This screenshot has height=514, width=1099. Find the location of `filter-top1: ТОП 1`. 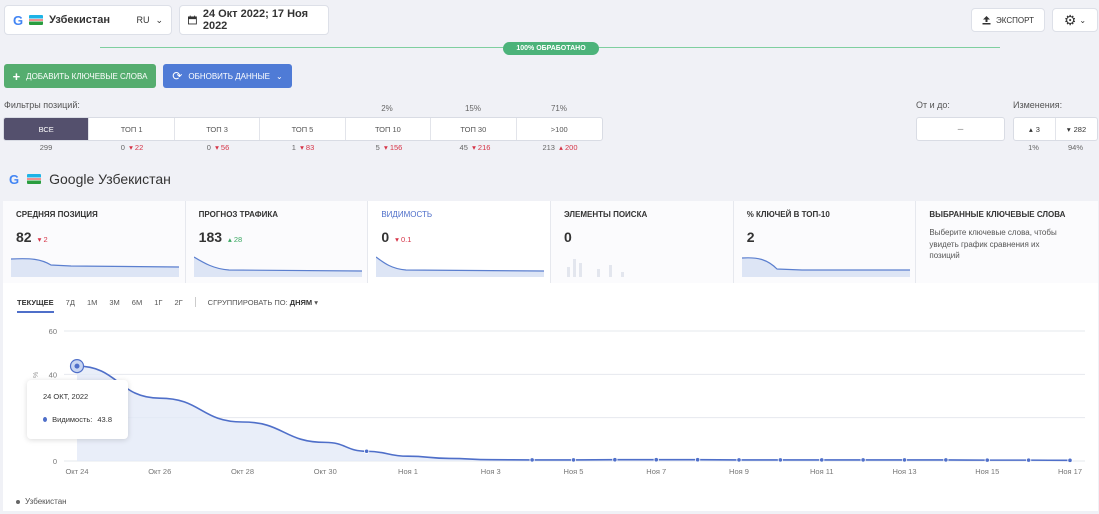

filter-top1: ТОП 1 is located at coordinates (132, 129).